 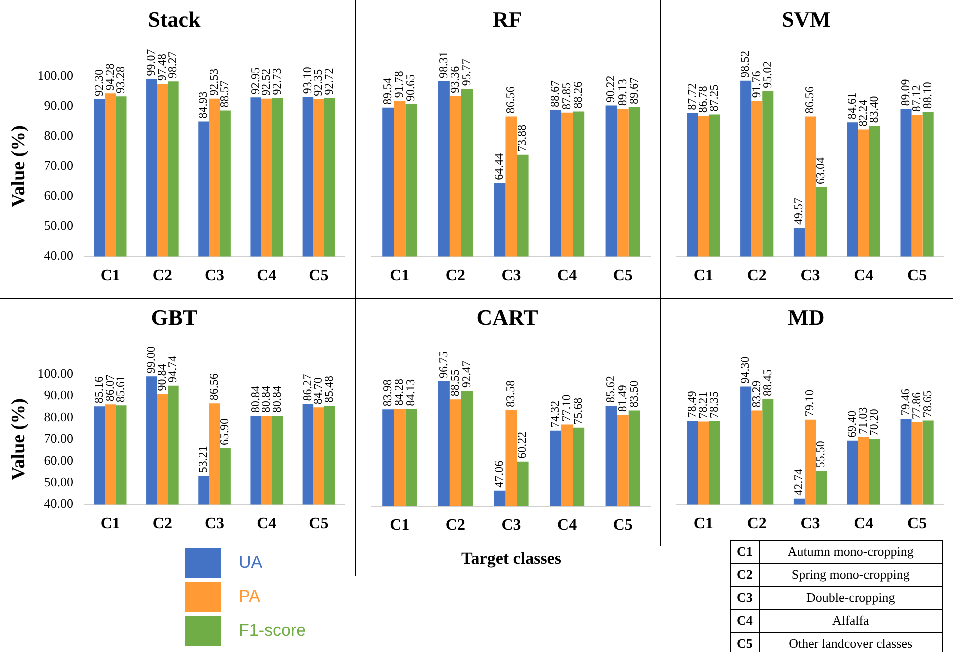 I want to click on text: C3, so click(x=745, y=598).